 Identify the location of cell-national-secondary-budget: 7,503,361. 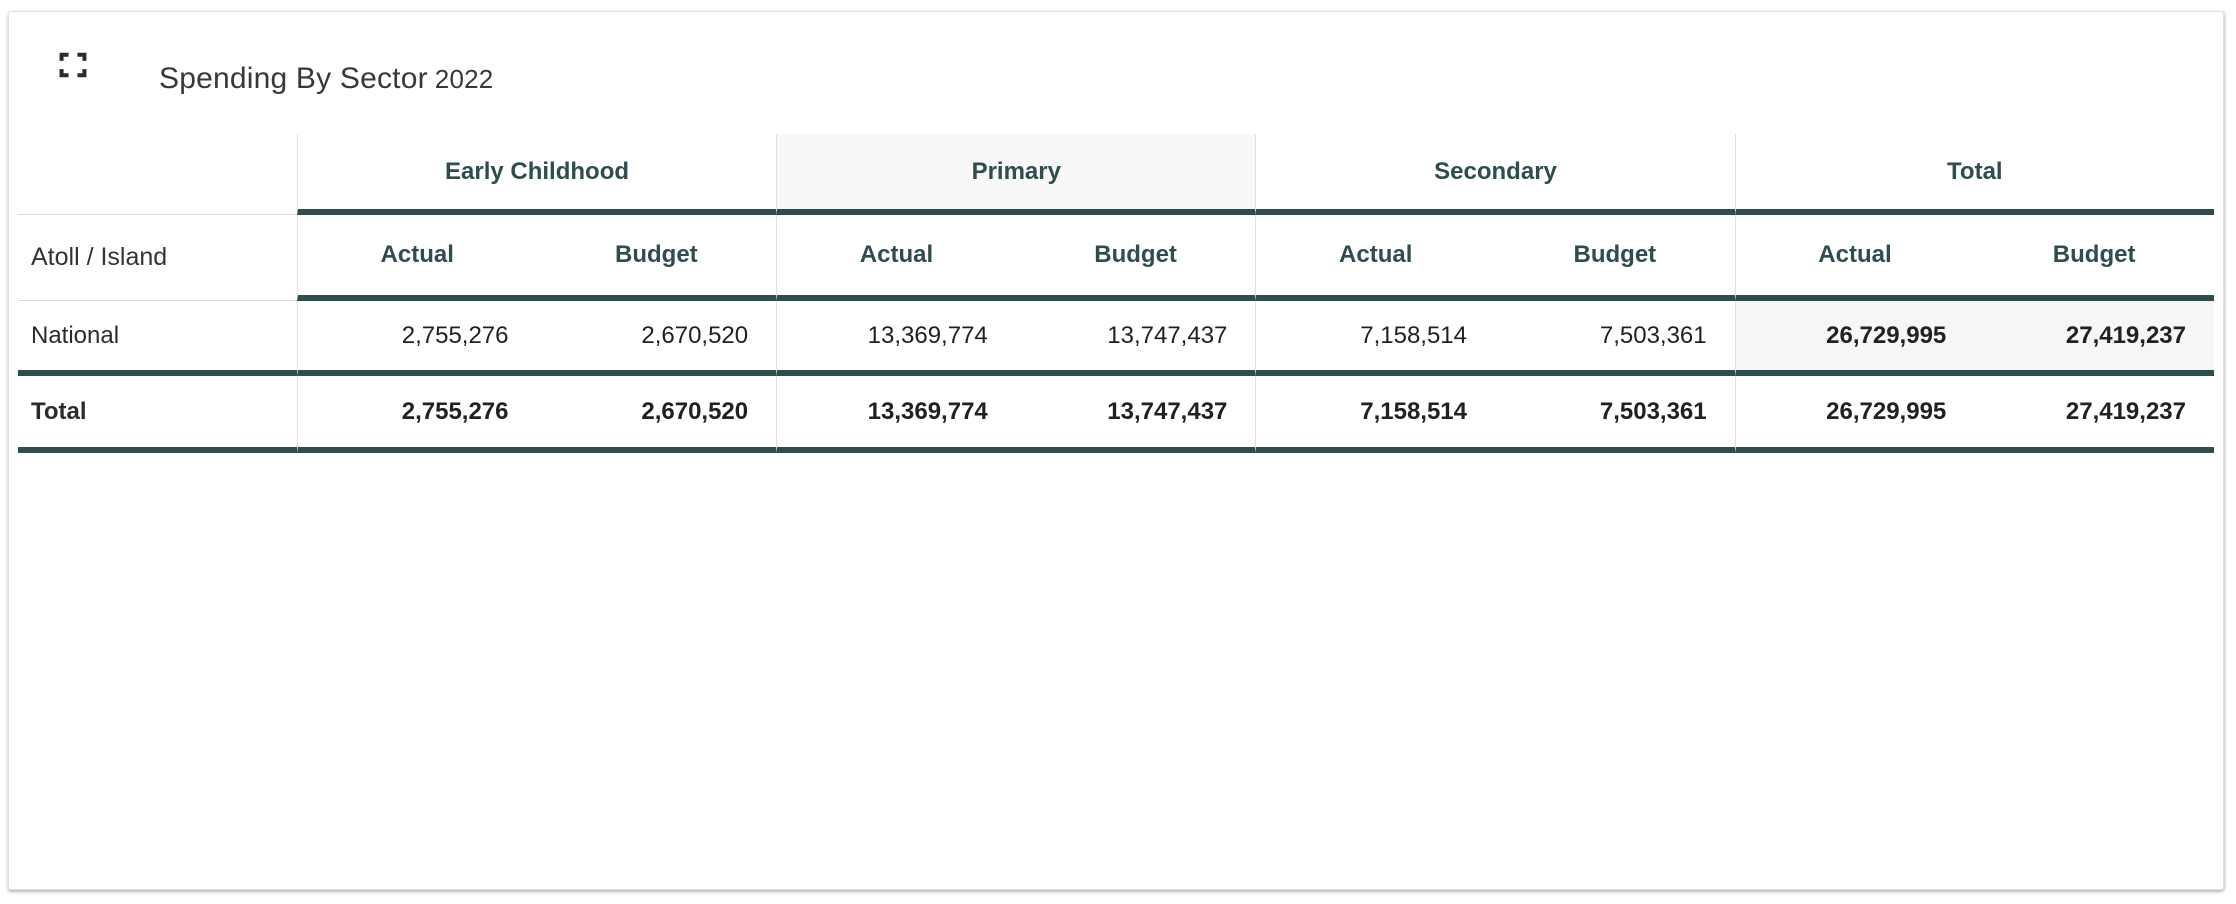
(1615, 338).